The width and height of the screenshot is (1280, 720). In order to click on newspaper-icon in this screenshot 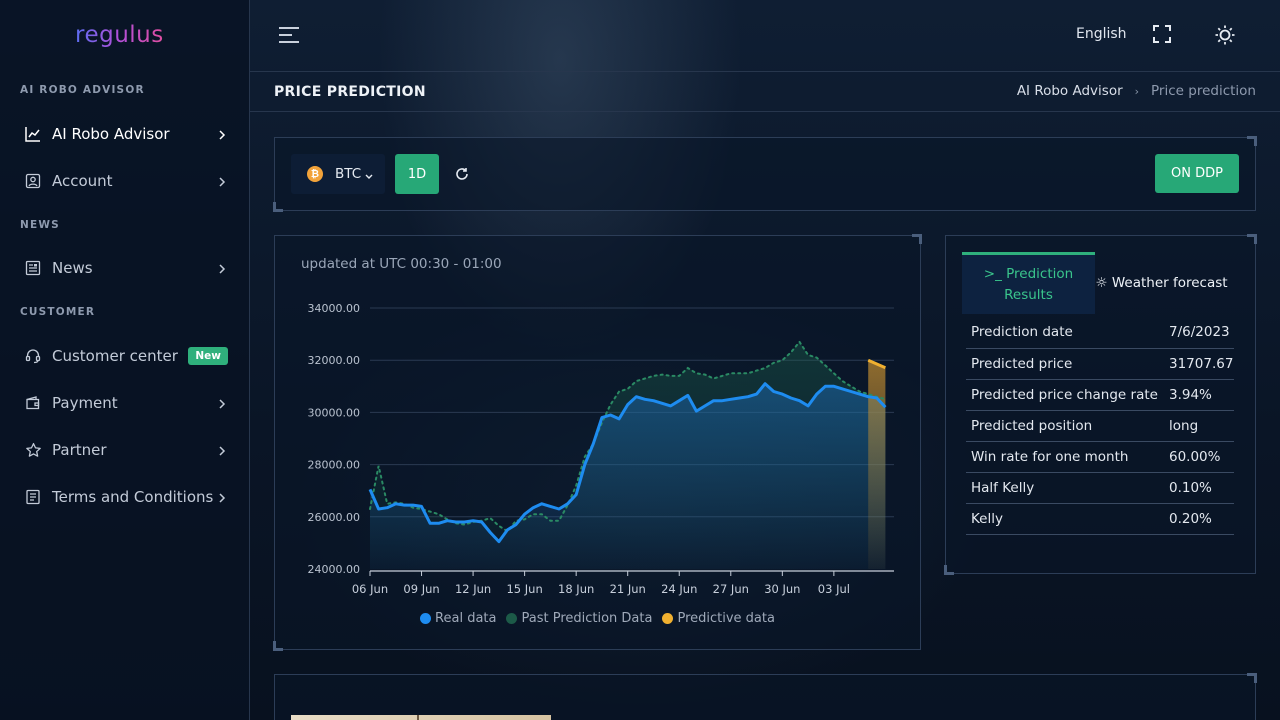, I will do `click(33, 268)`.